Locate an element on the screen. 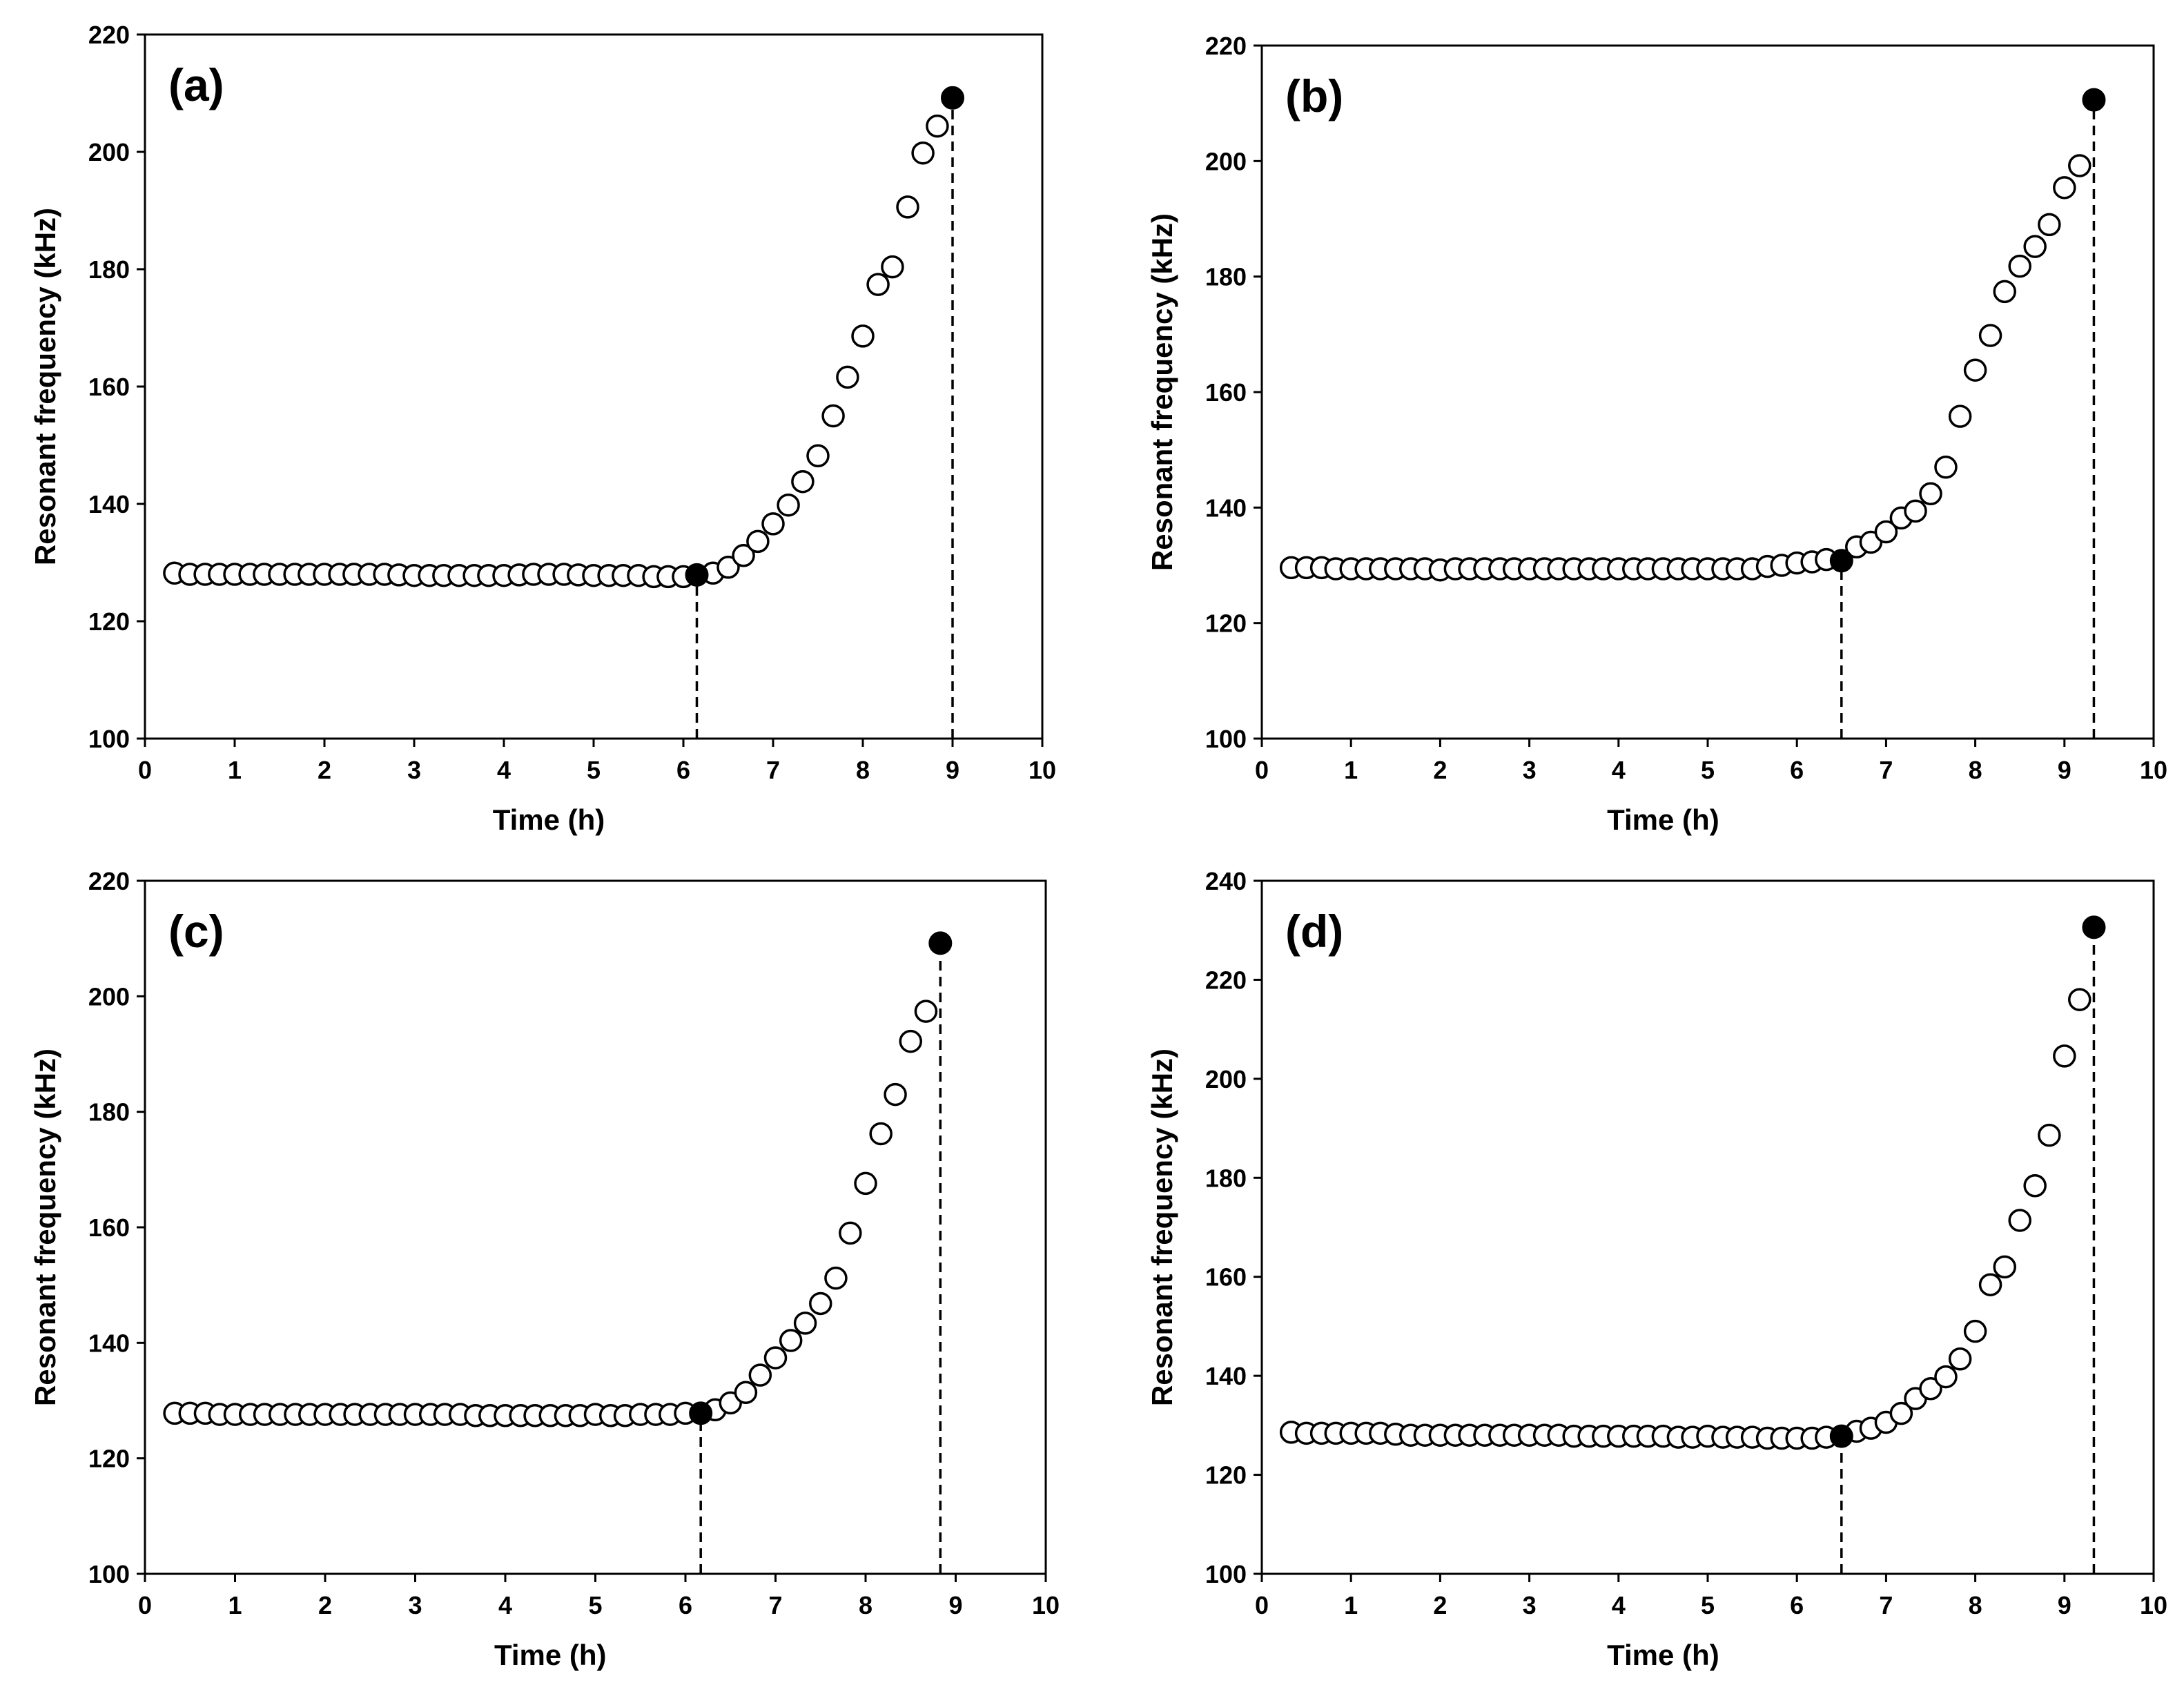 The image size is (2184, 1696). panel-label: (b) is located at coordinates (1314, 95).